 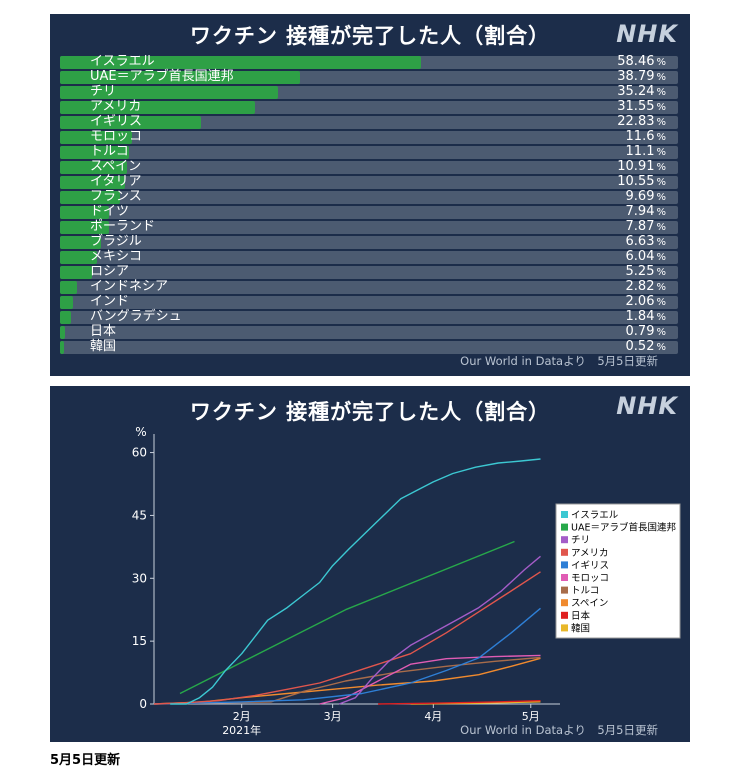 I want to click on bar-row: イスラエル 58.46%, so click(x=369, y=61).